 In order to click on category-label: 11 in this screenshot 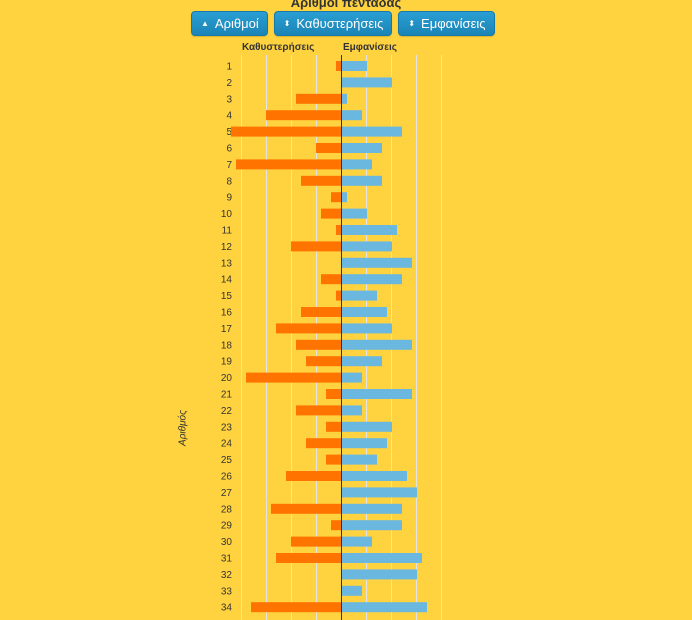, I will do `click(227, 231)`.